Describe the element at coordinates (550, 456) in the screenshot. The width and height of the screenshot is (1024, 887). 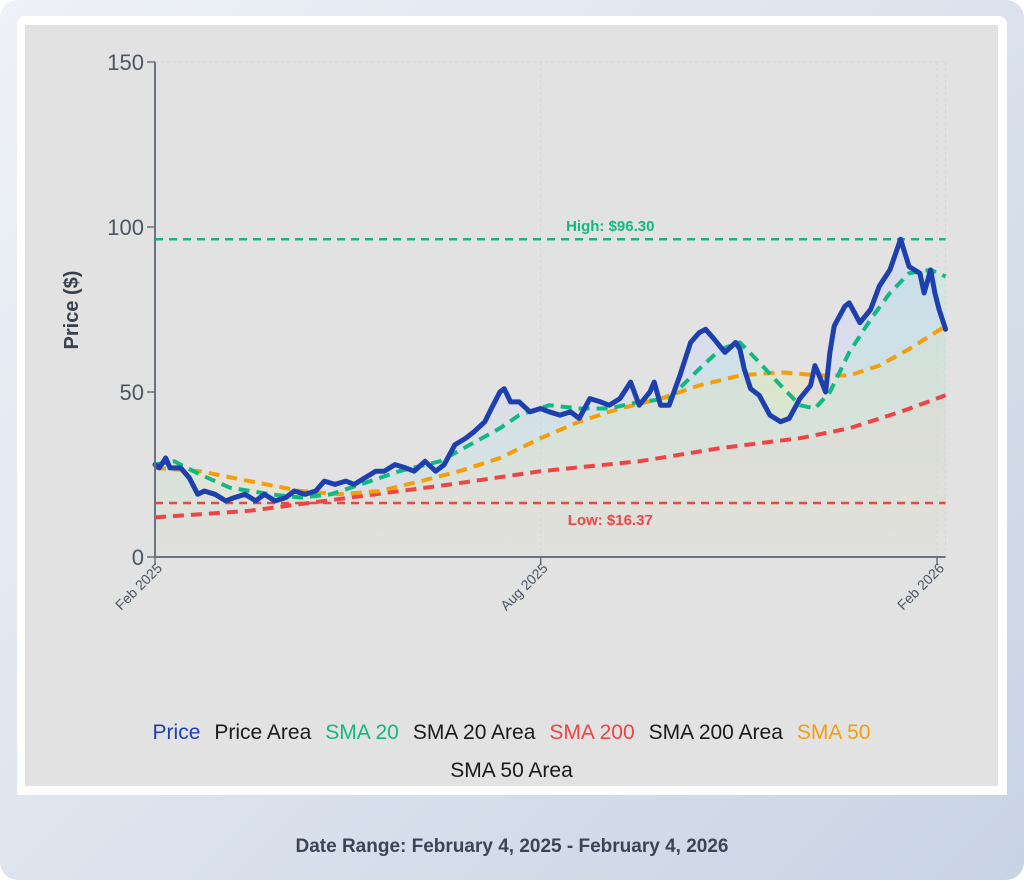
I see `sma-200-line` at that location.